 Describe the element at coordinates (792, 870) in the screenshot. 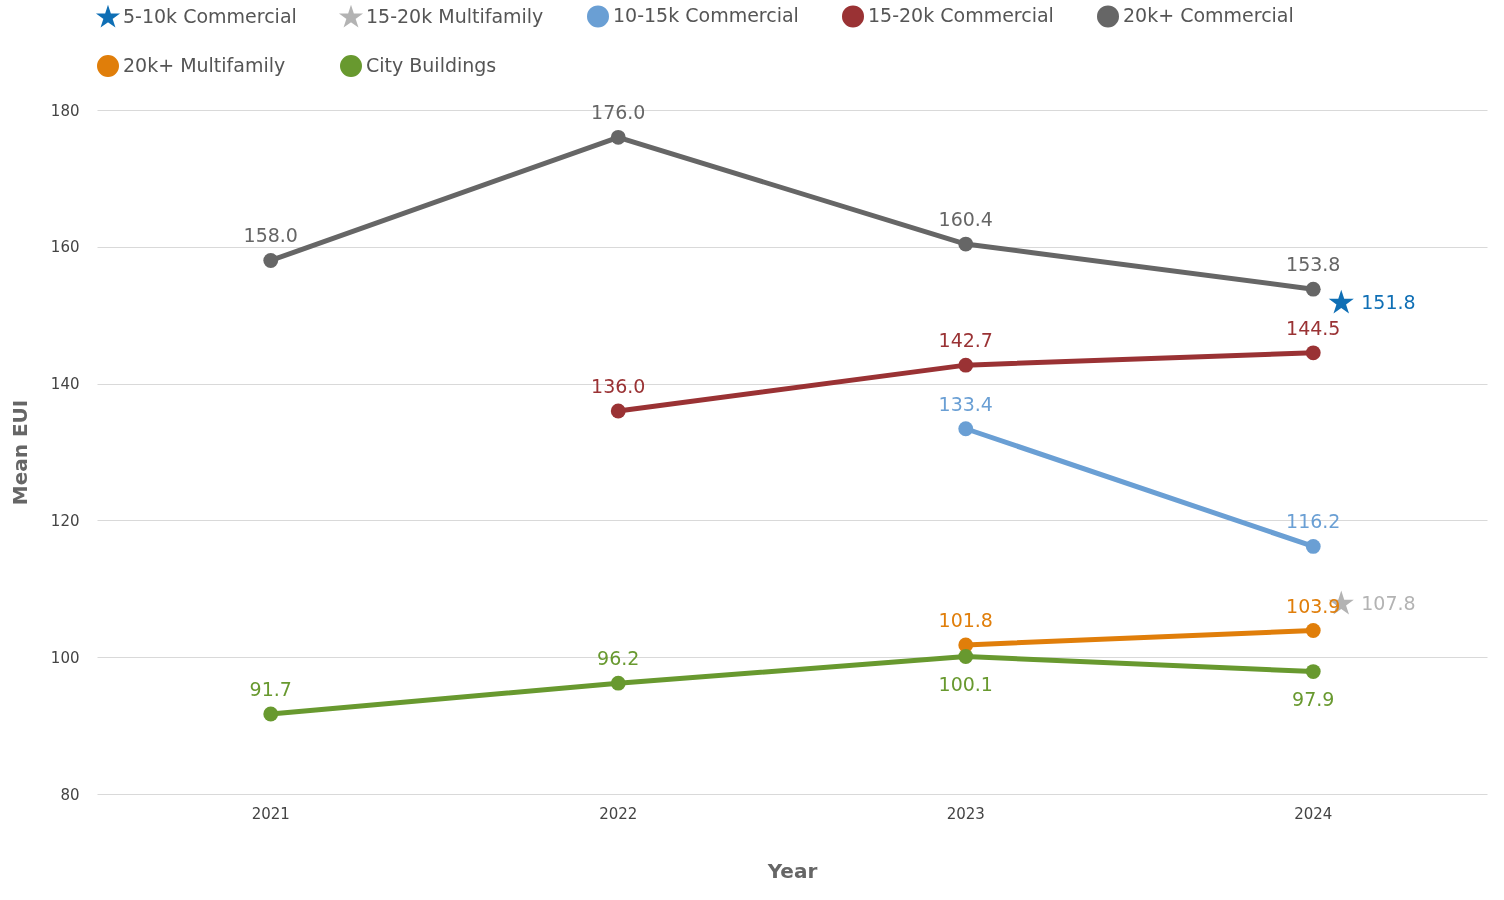

I see `x-axis-title: Year` at that location.